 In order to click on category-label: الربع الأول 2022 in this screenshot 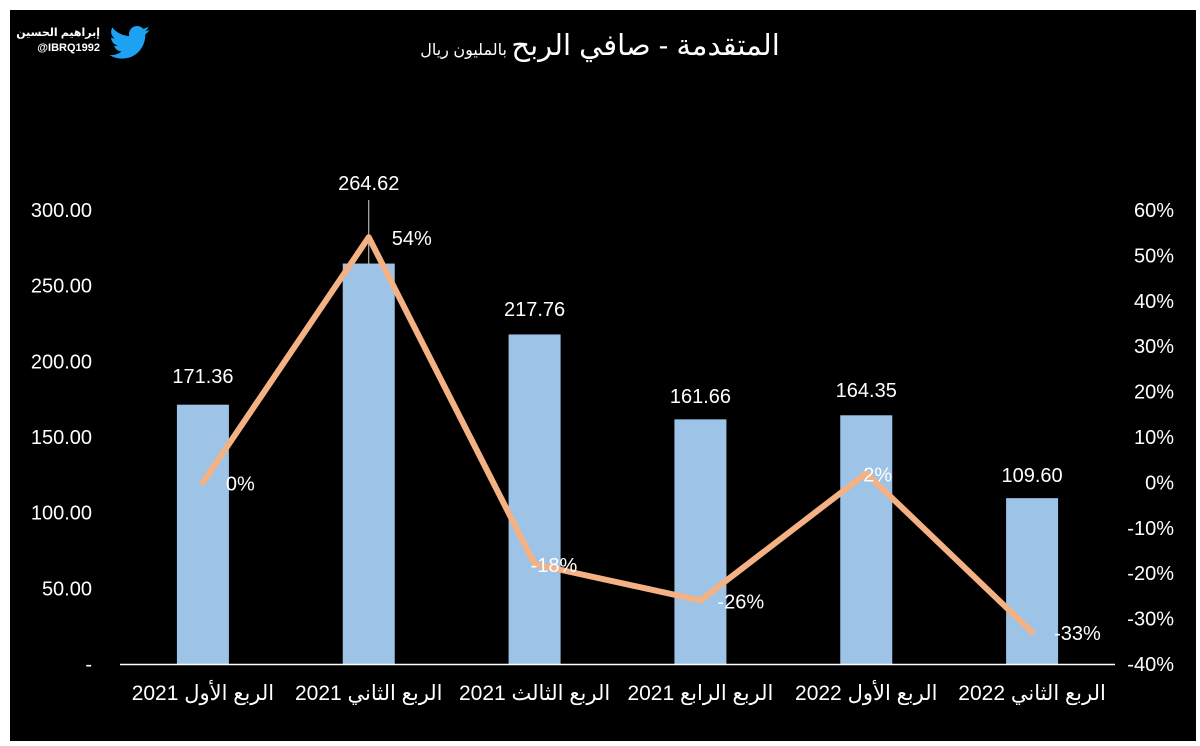, I will do `click(866, 692)`.